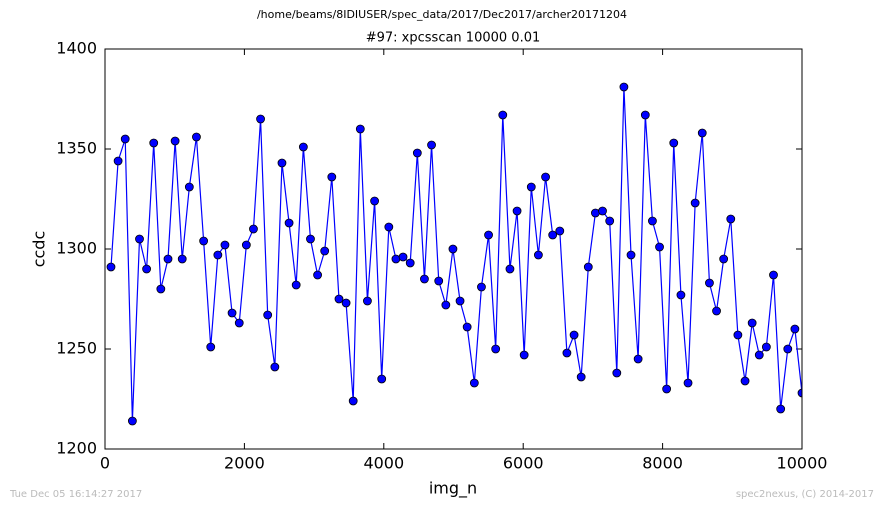  I want to click on y-tick-label: 1300, so click(76, 248).